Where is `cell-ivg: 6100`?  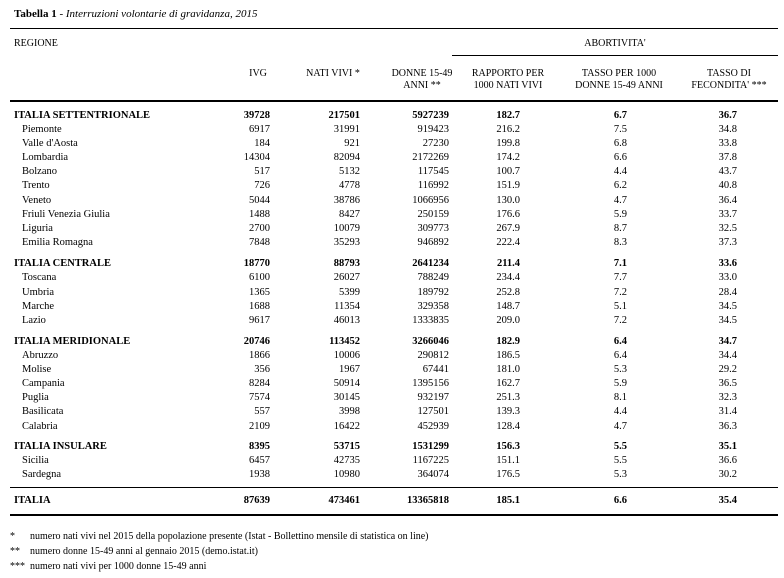
cell-ivg: 6100 is located at coordinates (259, 277).